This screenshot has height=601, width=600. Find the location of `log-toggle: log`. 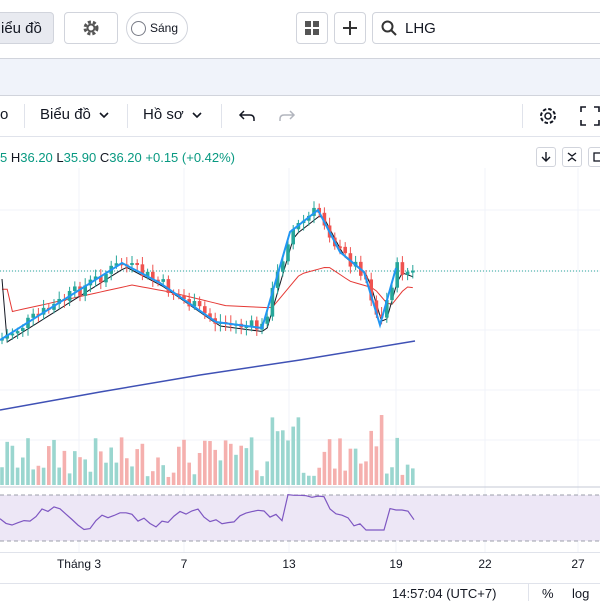

log-toggle: log is located at coordinates (581, 593).